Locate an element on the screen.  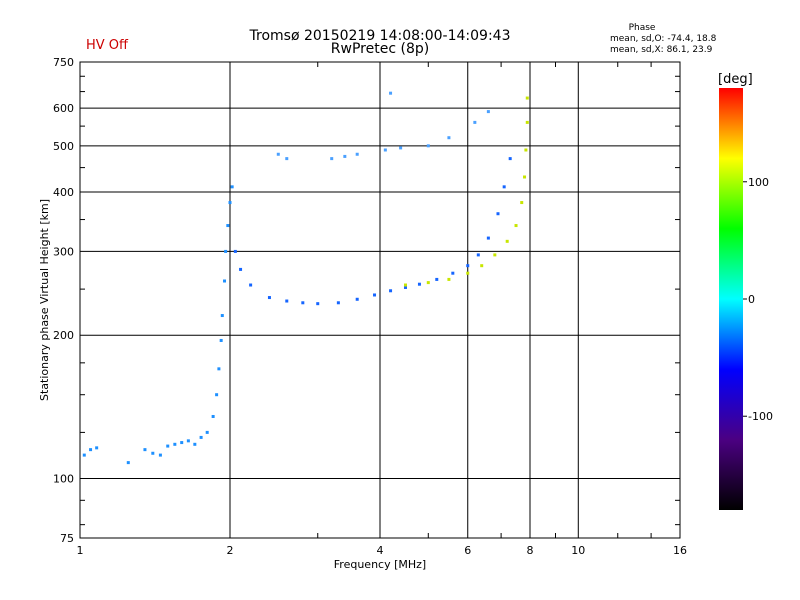
colorbar-tick-label: 100 is located at coordinates (758, 182).